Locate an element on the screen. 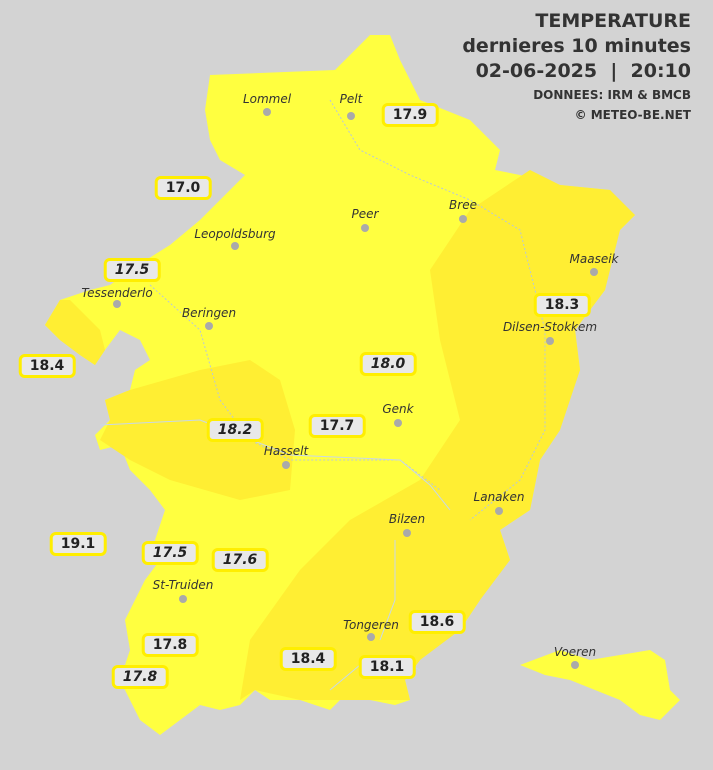 Image resolution: width=713 pixels, height=770 pixels. map-subtitle: dernieres 10 minutes is located at coordinates (576, 46).